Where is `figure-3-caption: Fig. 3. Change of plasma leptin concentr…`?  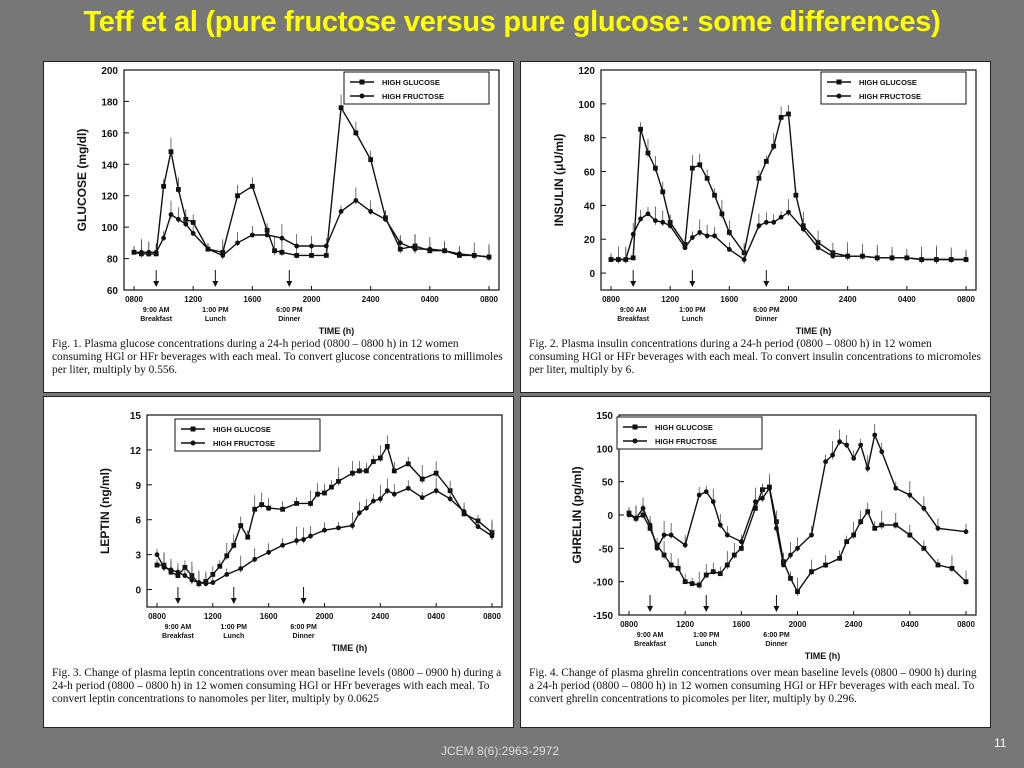
figure-3-caption: Fig. 3. Change of plasma leptin concentr… is located at coordinates (277, 686).